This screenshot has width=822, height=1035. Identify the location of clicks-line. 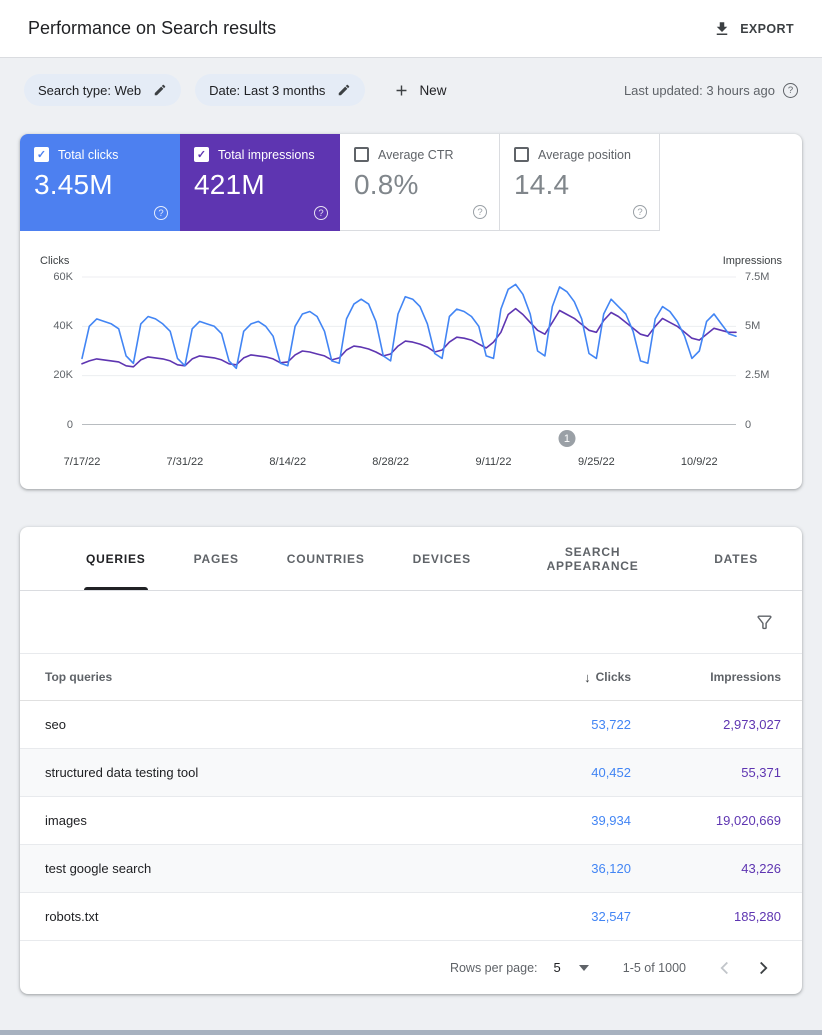
(409, 326).